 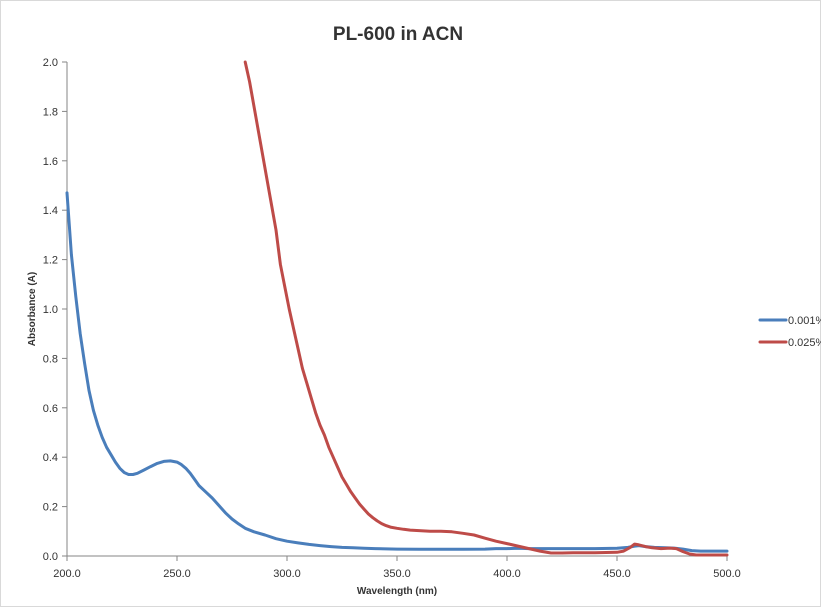 I want to click on x-tick-label: 350.0, so click(x=397, y=574).